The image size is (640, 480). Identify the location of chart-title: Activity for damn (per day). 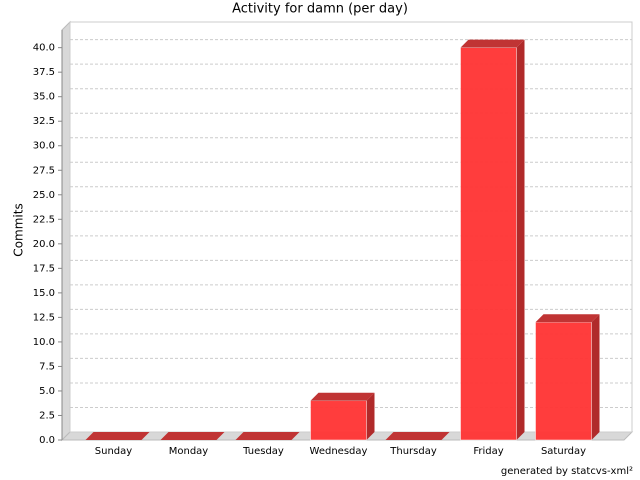
(320, 9).